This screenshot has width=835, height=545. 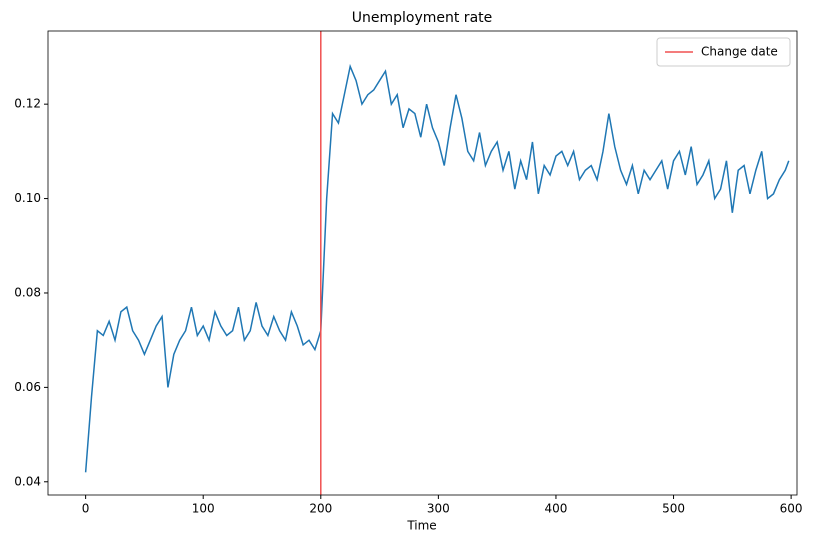 I want to click on x-tick-label: 0, so click(x=86, y=509).